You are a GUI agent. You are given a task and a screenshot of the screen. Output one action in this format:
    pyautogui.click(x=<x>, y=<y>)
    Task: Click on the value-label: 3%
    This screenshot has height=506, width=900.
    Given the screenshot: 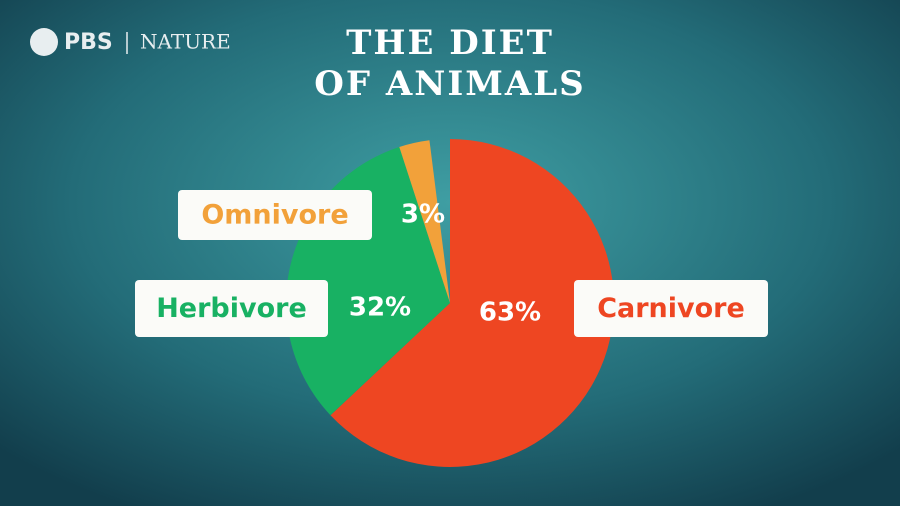 What is the action you would take?
    pyautogui.click(x=423, y=215)
    